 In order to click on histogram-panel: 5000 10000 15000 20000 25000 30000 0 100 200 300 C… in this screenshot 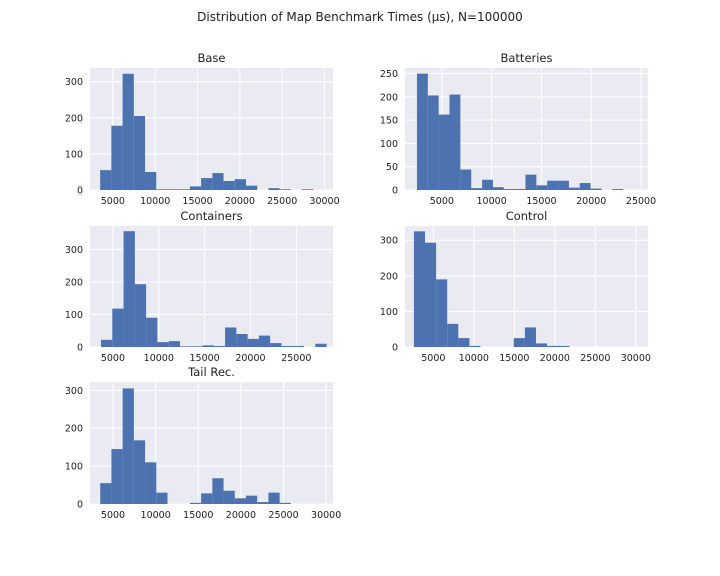, I will do `click(515, 286)`.